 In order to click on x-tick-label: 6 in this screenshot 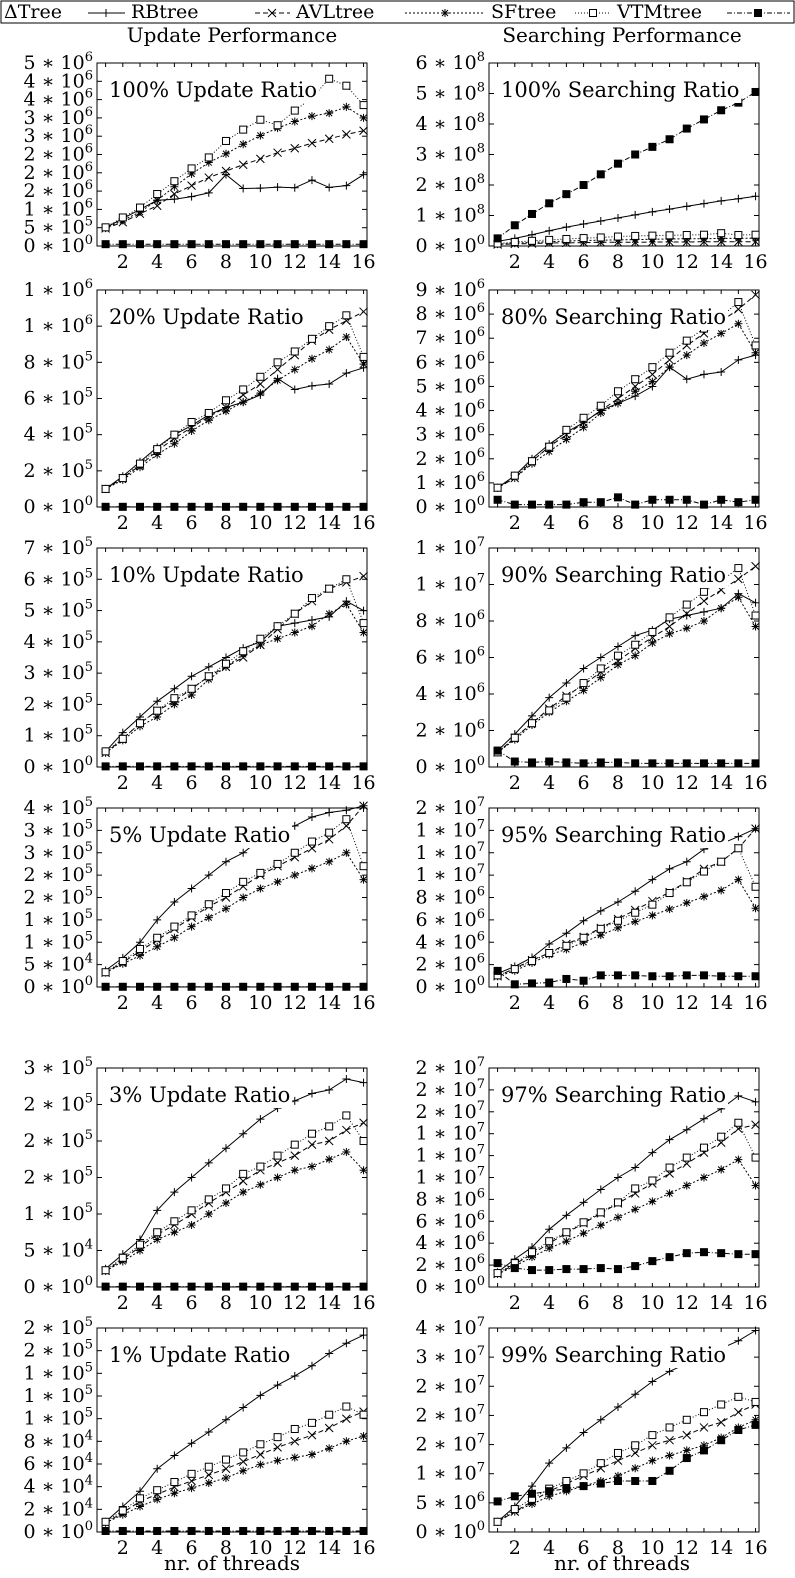, I will do `click(584, 783)`.